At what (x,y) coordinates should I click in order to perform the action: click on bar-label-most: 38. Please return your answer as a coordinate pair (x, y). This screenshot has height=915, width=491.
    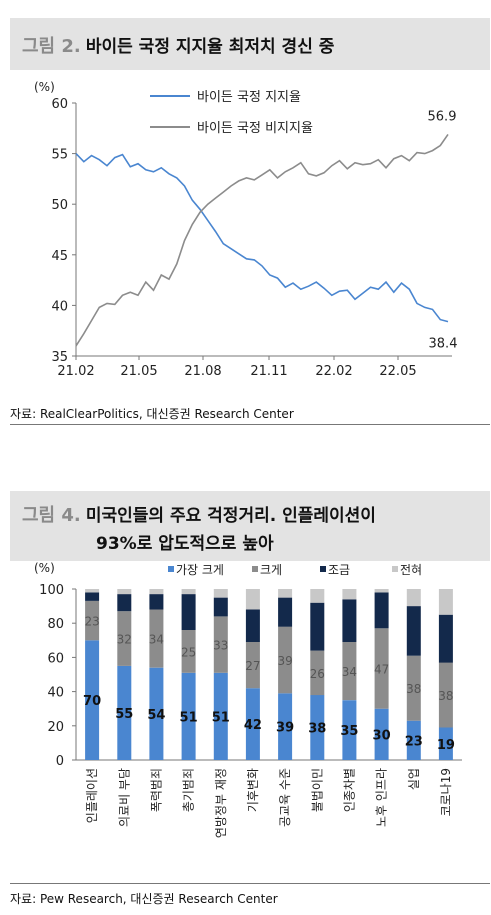
    Looking at the image, I should click on (317, 729).